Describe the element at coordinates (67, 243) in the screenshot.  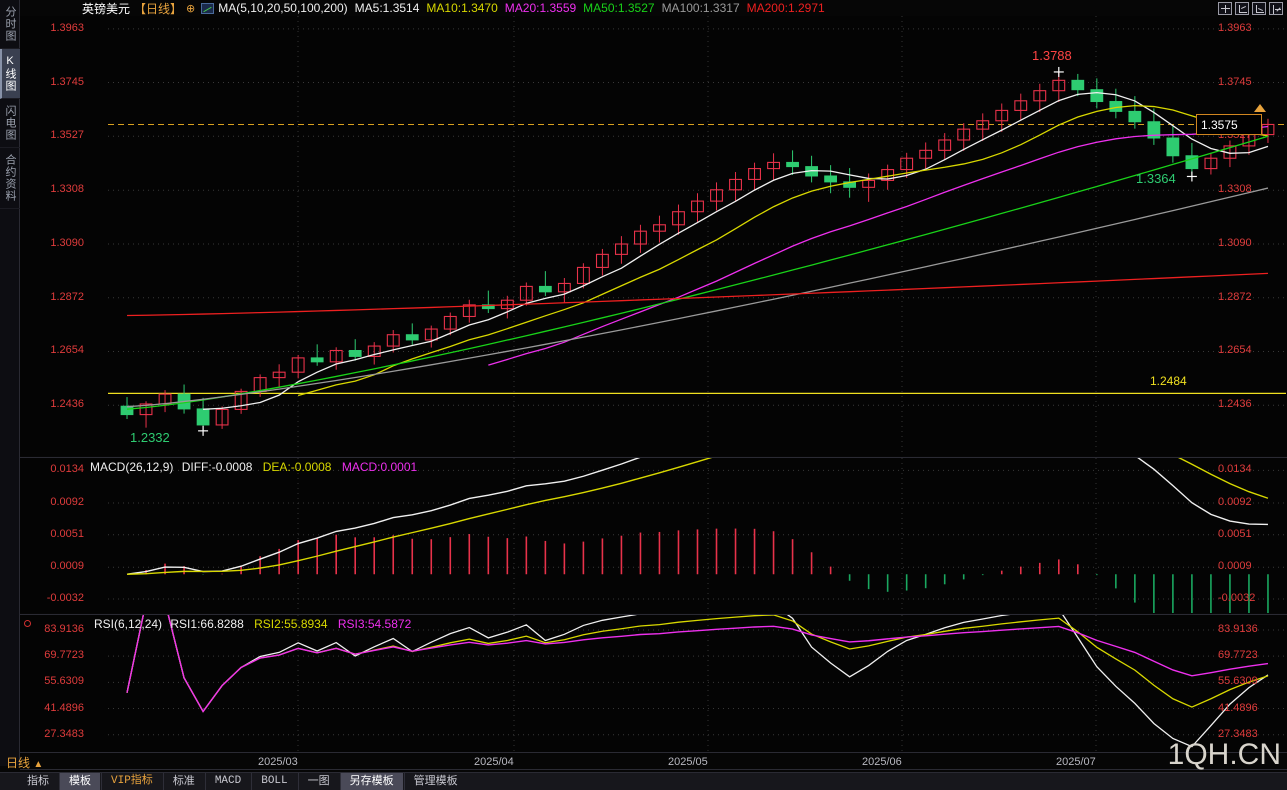
I see `price-tick-left: 1.3090` at that location.